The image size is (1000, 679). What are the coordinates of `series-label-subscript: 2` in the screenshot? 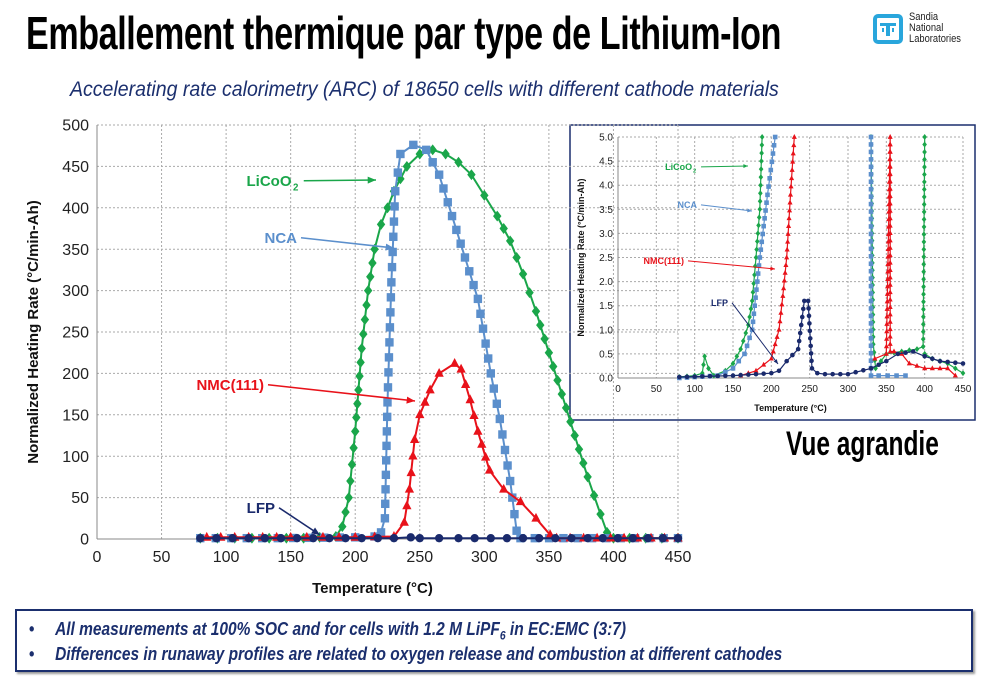 It's located at (695, 172).